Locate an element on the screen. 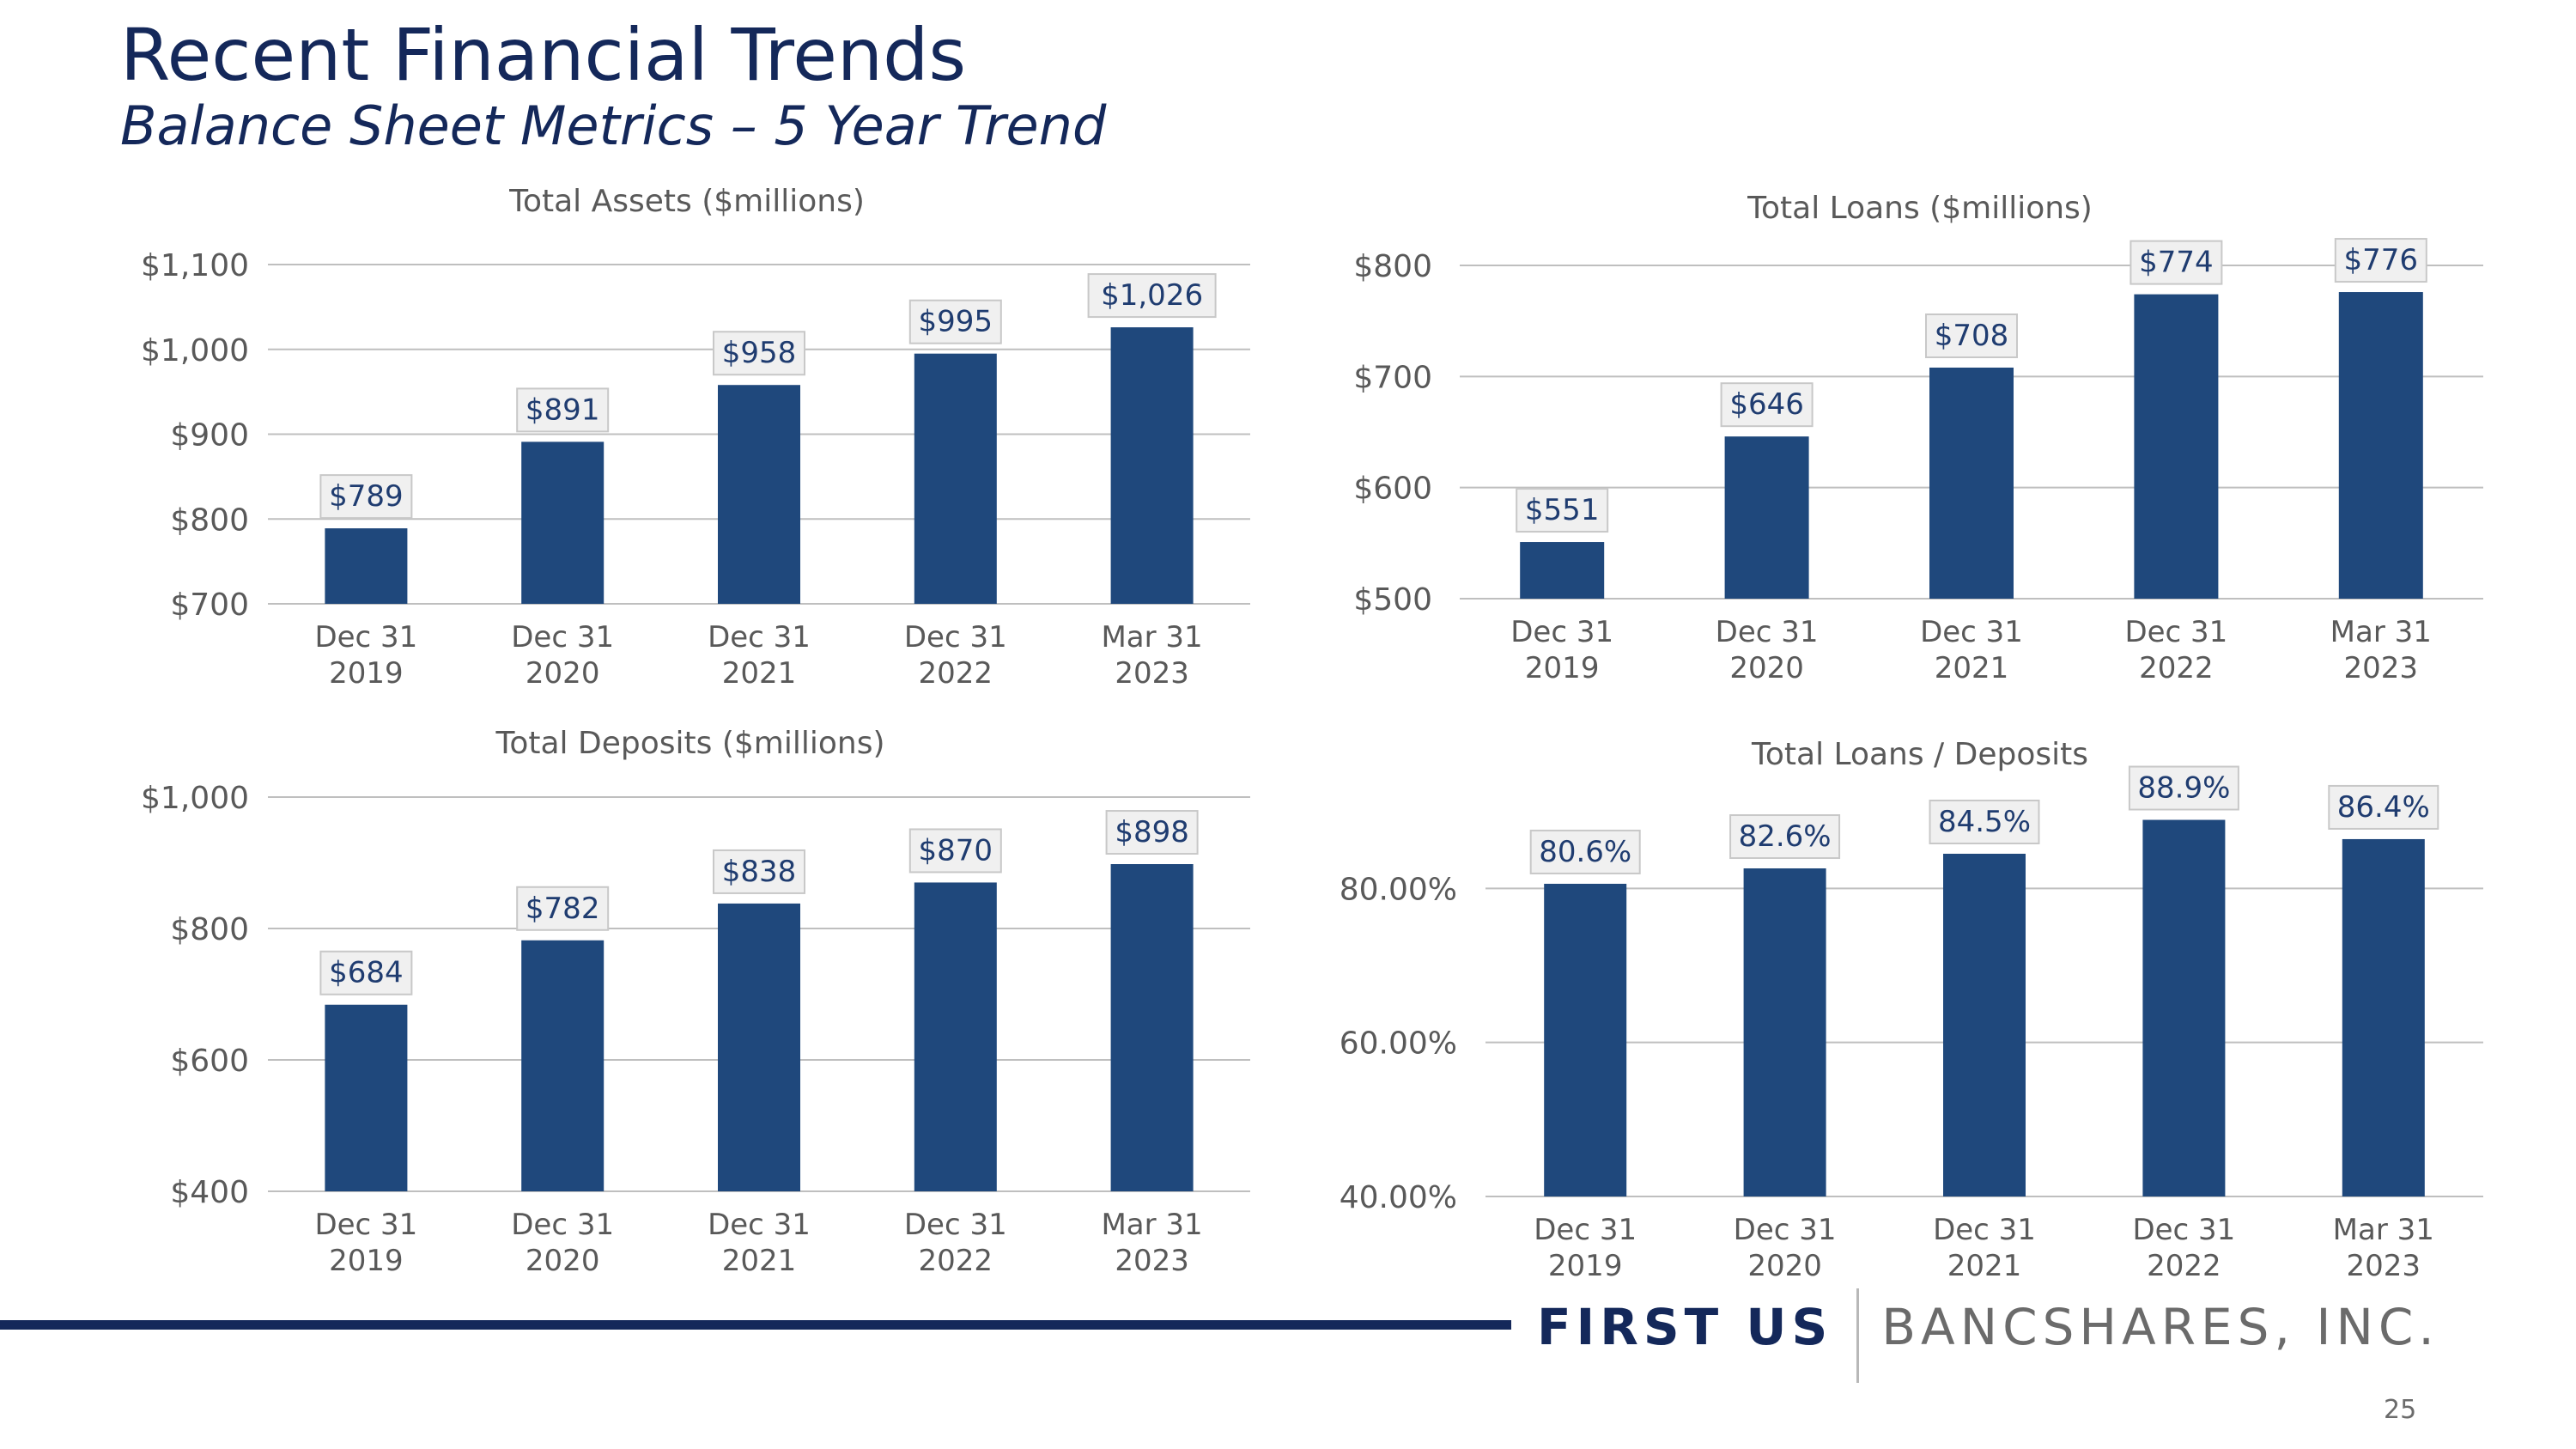 Image resolution: width=2576 pixels, height=1449 pixels. data-label: $870 is located at coordinates (956, 850).